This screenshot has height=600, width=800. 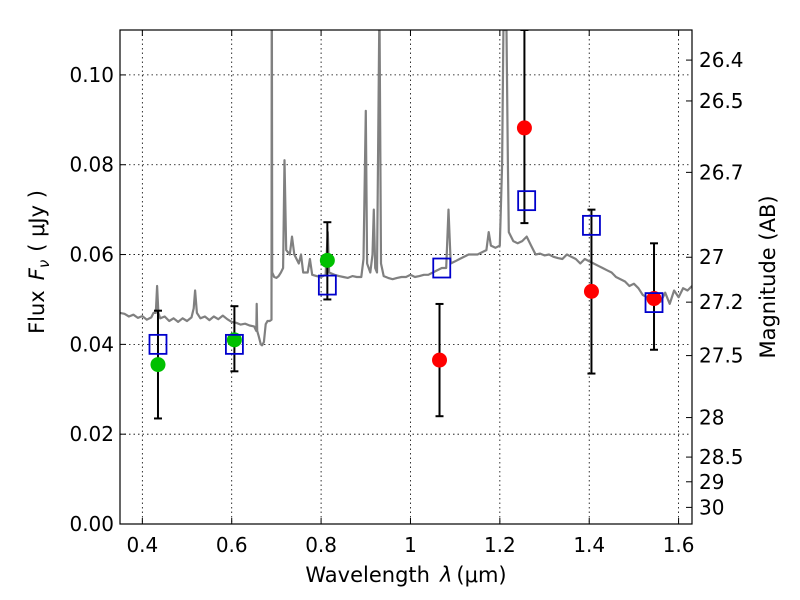 What do you see at coordinates (367, 575) in the screenshot?
I see `x-axis-title-text: Wavelength` at bounding box center [367, 575].